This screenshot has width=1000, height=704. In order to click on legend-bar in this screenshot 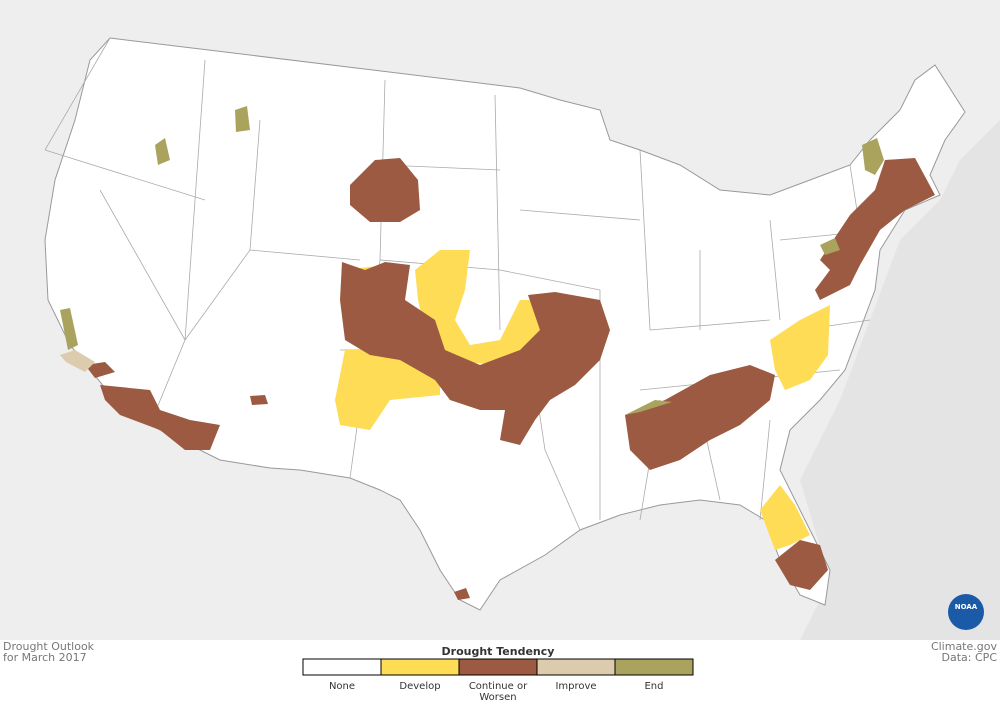, I will do `click(498, 667)`.